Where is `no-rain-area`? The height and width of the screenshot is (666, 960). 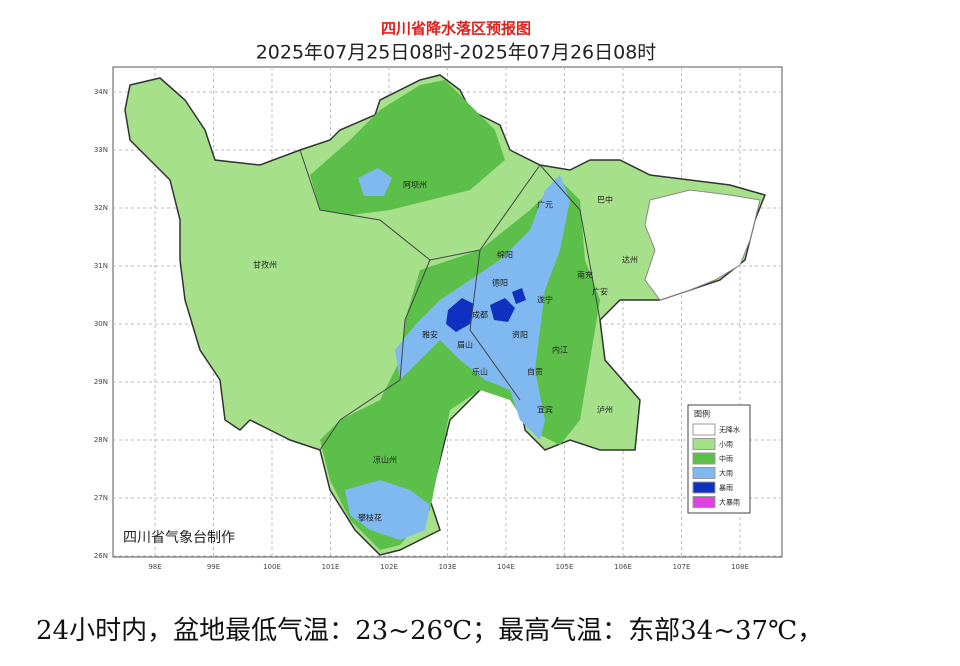 no-rain-area is located at coordinates (702, 245).